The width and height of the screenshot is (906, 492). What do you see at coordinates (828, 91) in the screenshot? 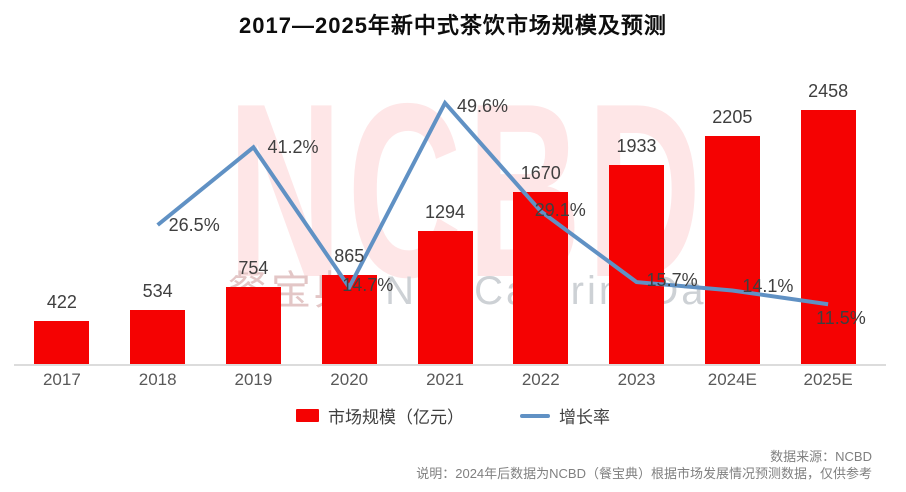
I see `bar-value-label-2025E: 2458` at bounding box center [828, 91].